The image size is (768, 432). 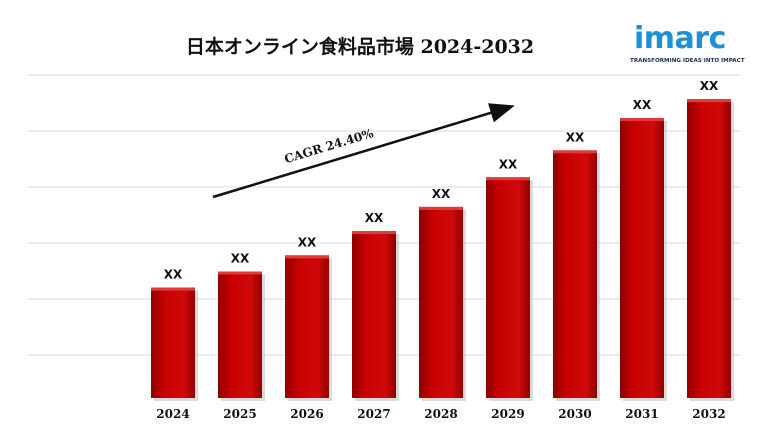 I want to click on x-tick-label: 2028, so click(x=440, y=414).